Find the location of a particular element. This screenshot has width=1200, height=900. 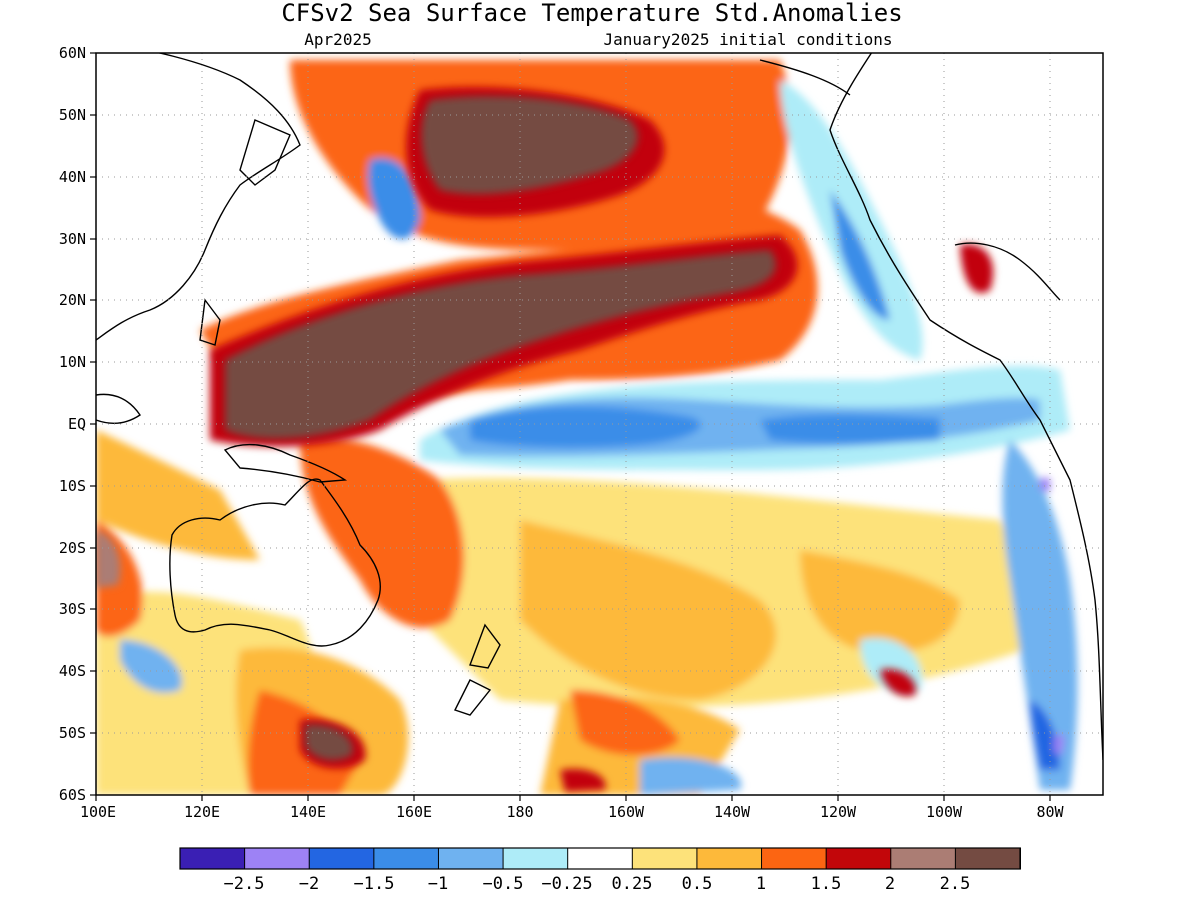

lon-label: 120W is located at coordinates (838, 812).